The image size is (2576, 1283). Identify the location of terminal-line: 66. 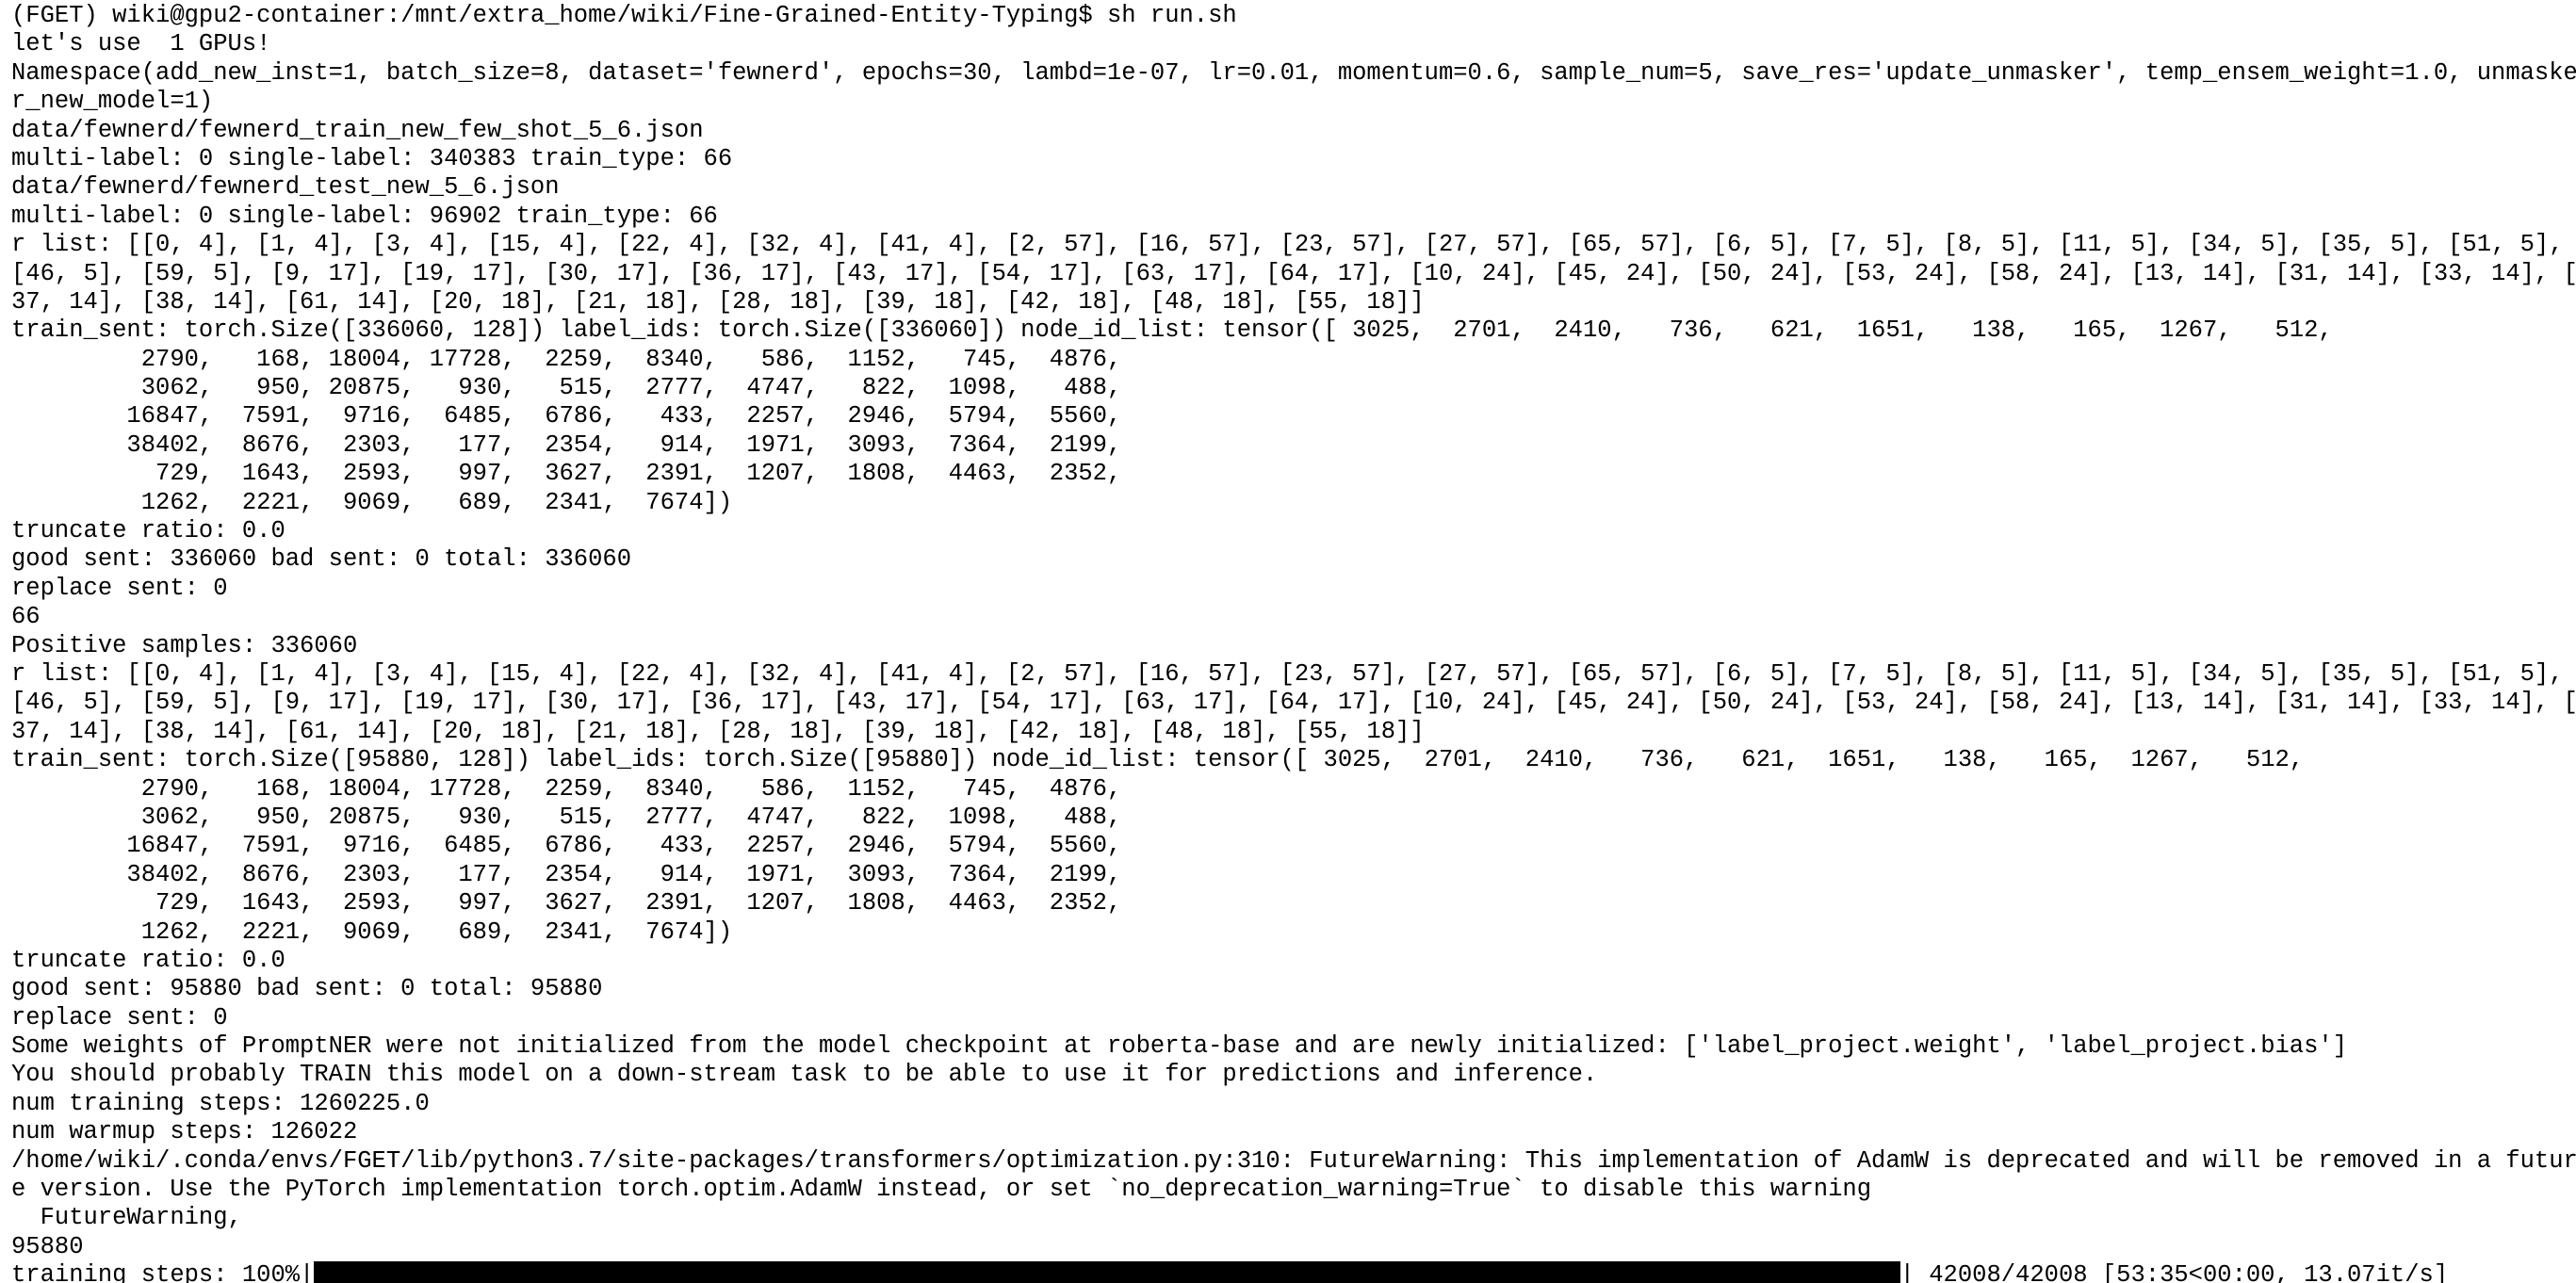
(26, 617).